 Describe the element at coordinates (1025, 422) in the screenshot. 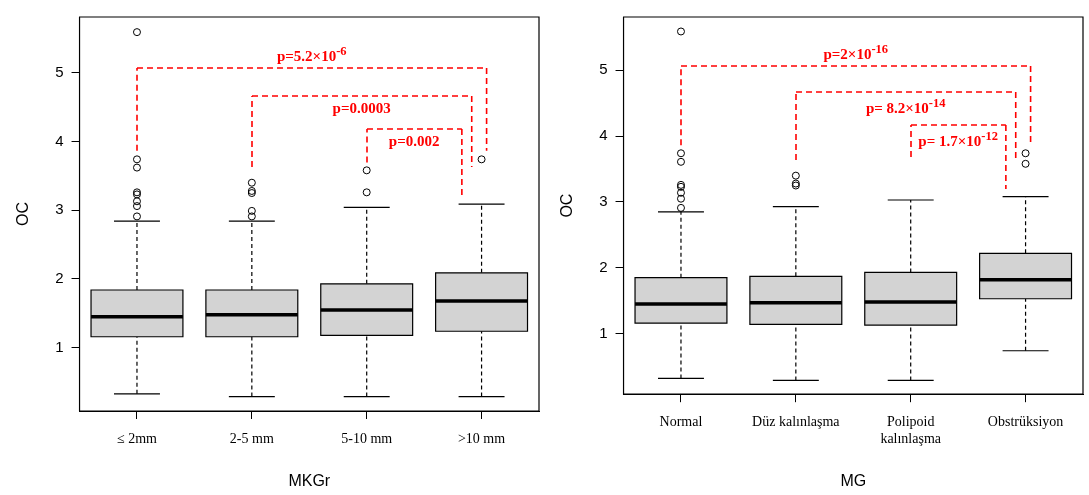

I see `x-tick-label: Obstrüksiyon` at that location.